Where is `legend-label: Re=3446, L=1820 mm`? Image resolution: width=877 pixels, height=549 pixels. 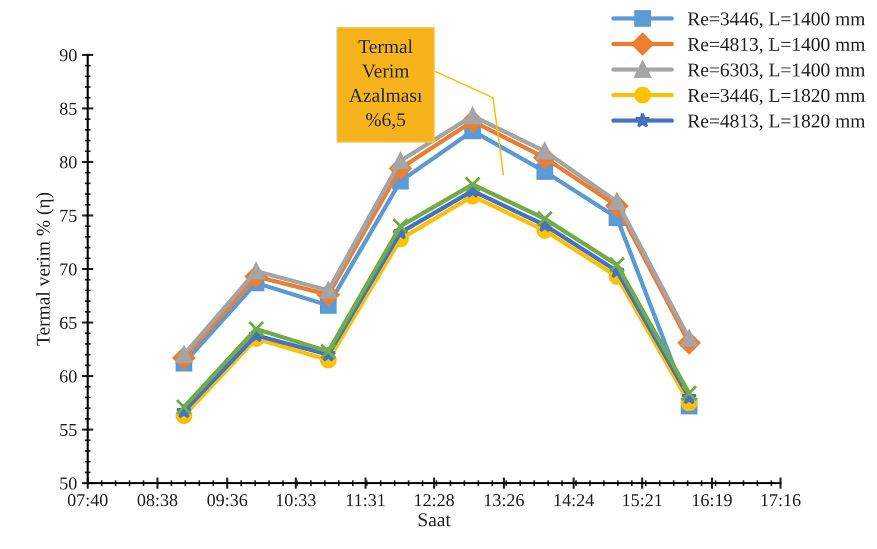
legend-label: Re=3446, L=1820 mm is located at coordinates (777, 96).